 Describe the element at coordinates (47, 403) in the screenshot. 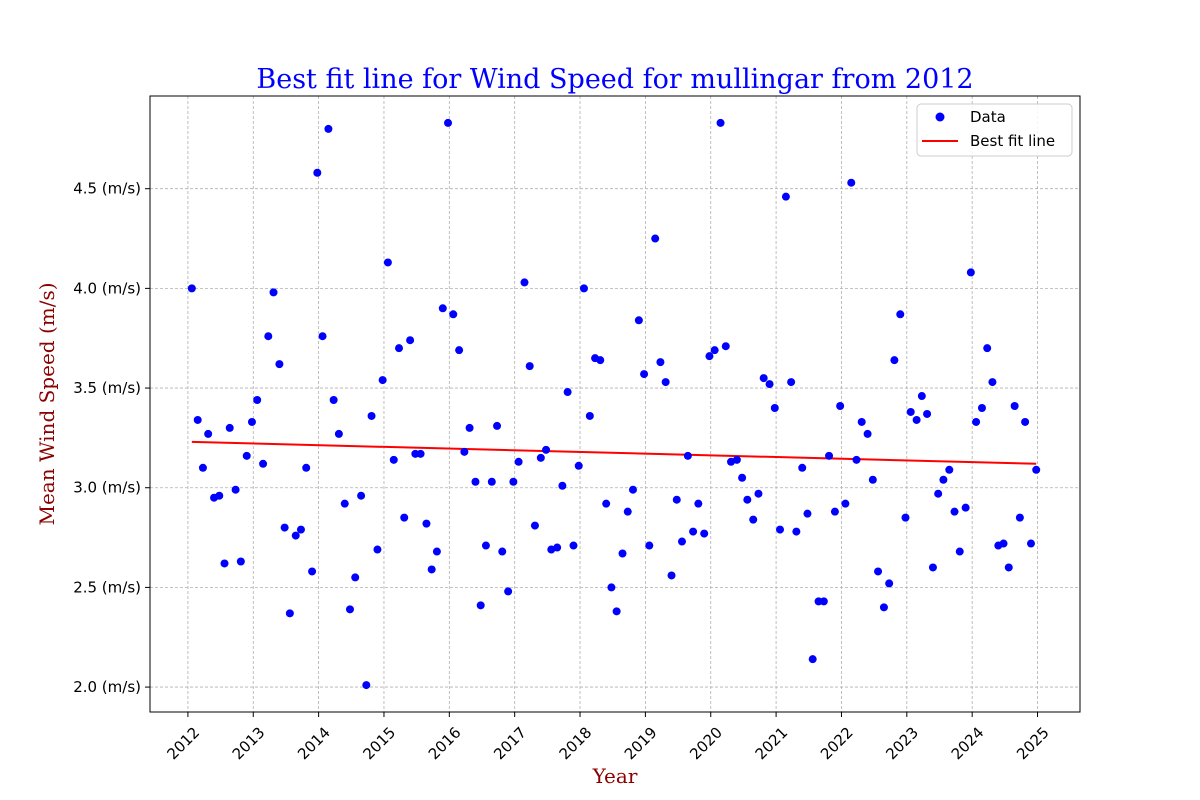

I see `y-axis-label: Mean Wind Speed (m/s)` at that location.